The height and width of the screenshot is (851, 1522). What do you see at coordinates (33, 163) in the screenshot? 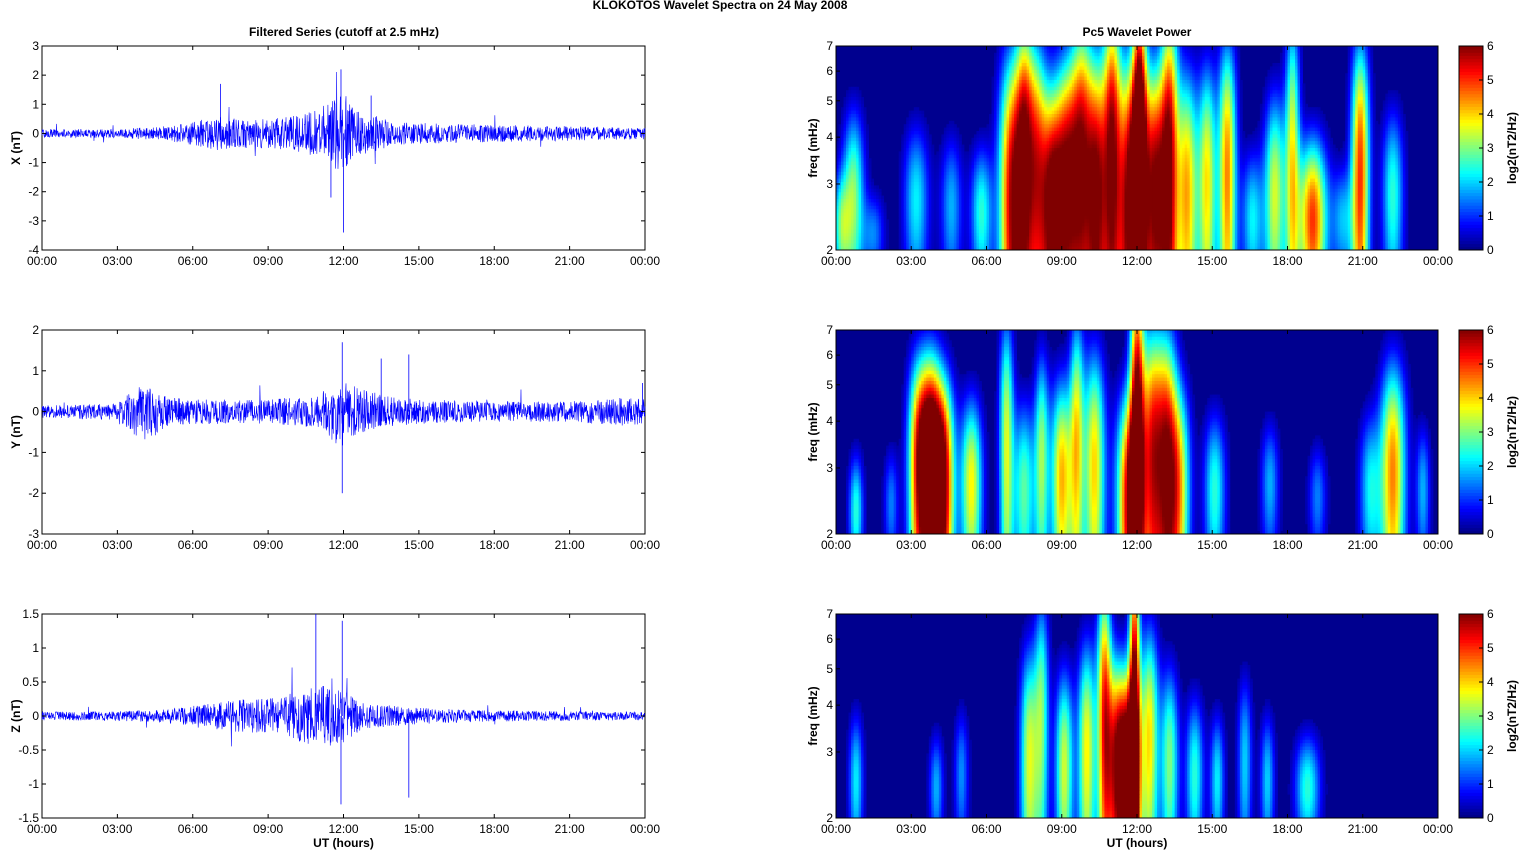
I see `y-tick-label: -1` at bounding box center [33, 163].